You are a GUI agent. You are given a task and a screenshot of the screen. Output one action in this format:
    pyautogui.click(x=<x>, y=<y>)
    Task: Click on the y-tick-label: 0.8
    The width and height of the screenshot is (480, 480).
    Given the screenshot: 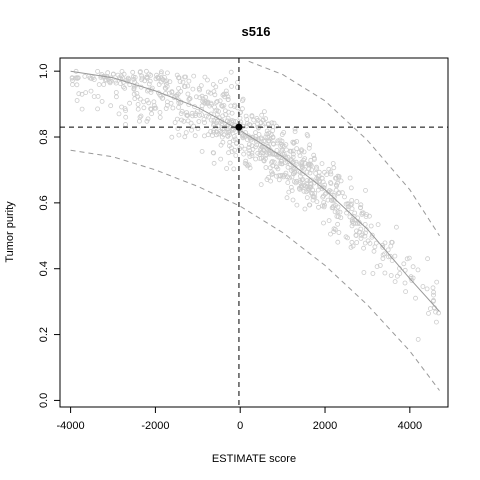 What is the action you would take?
    pyautogui.click(x=44, y=136)
    